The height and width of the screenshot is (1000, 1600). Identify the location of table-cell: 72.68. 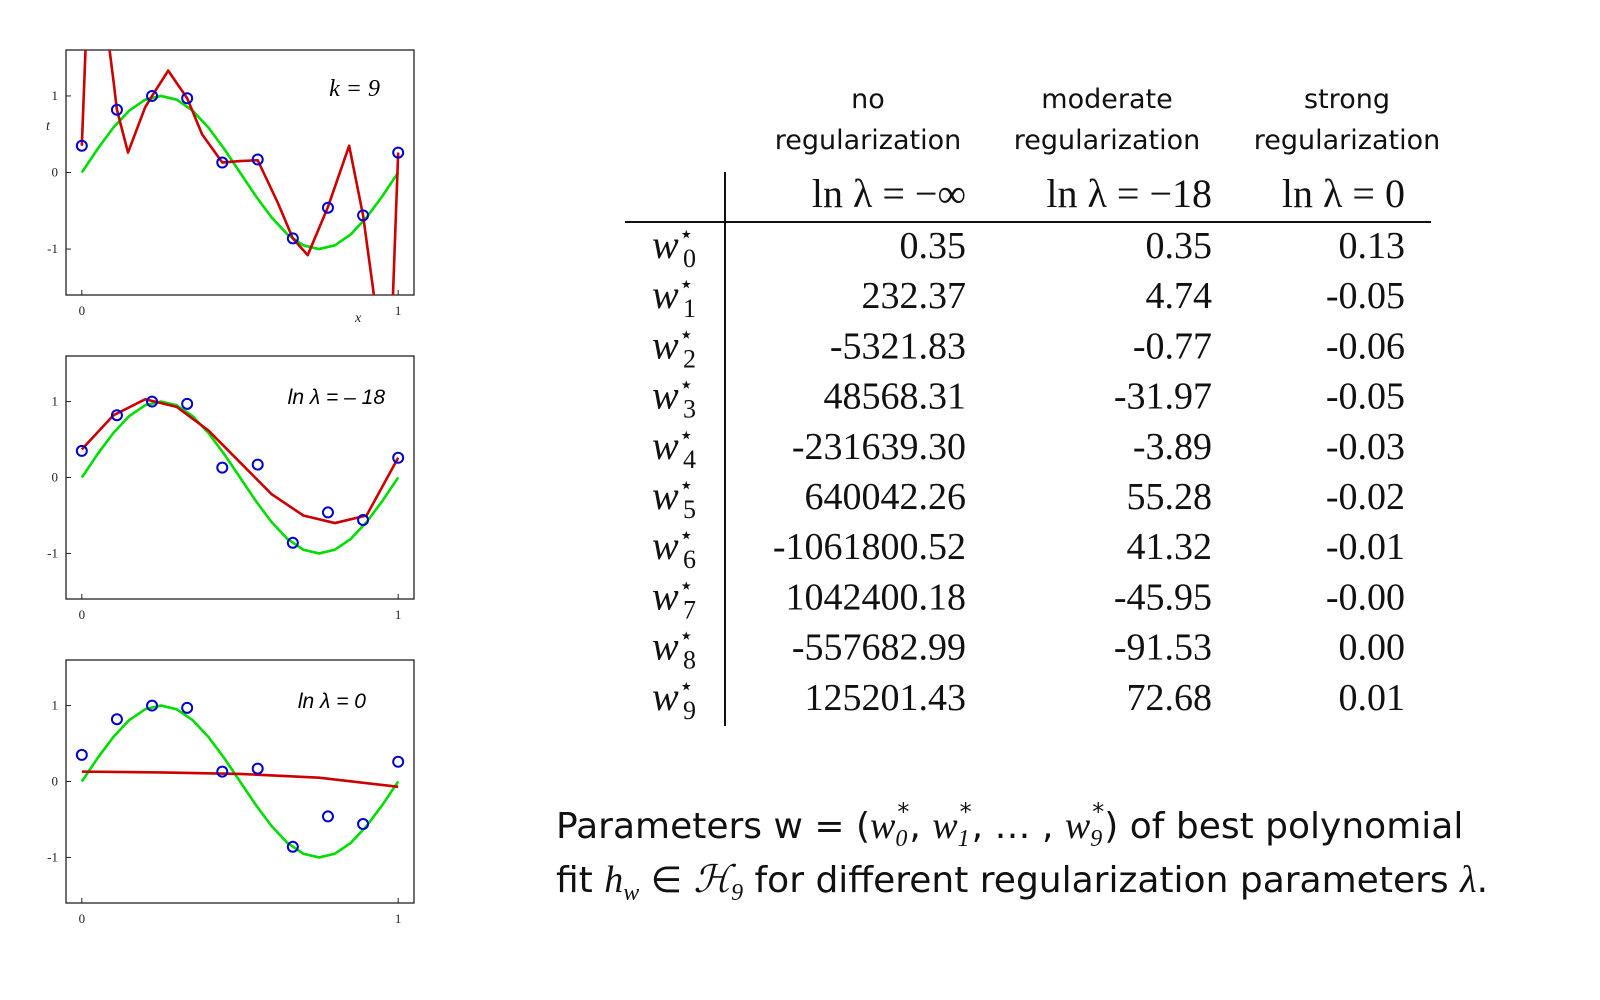
(1170, 698).